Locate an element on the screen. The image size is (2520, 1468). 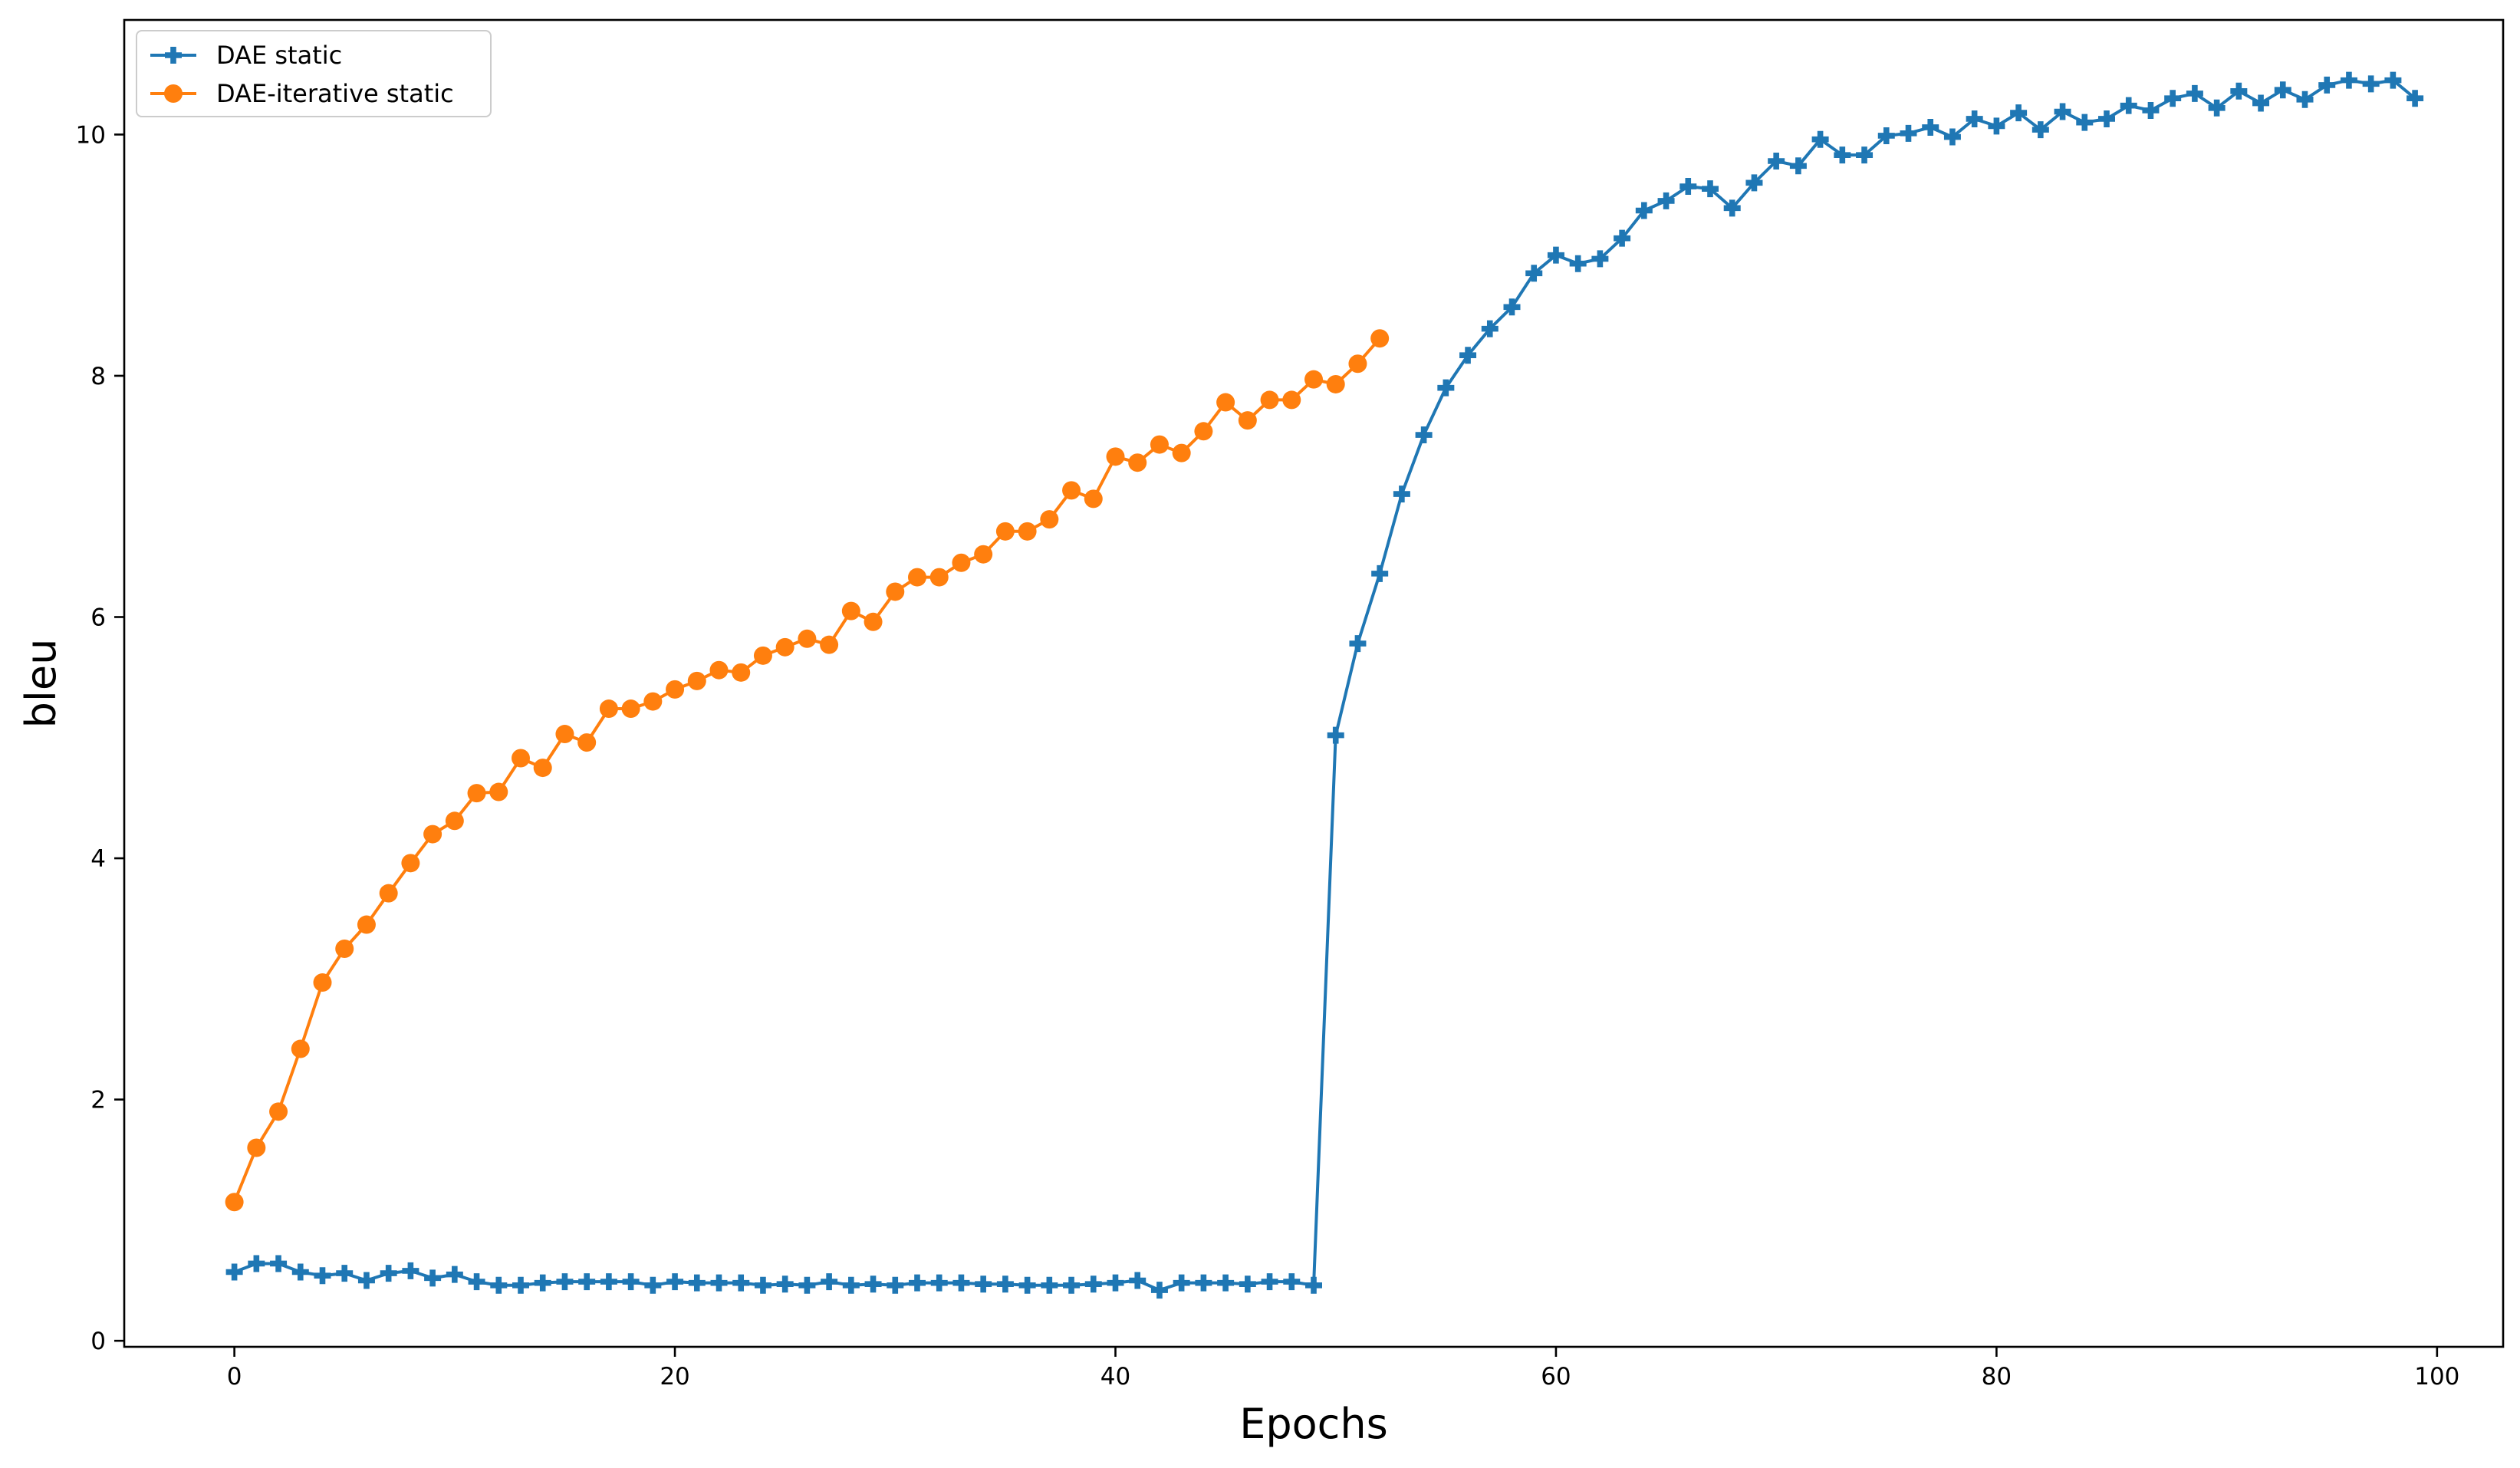
x-tick-label: 60 is located at coordinates (1556, 1377).